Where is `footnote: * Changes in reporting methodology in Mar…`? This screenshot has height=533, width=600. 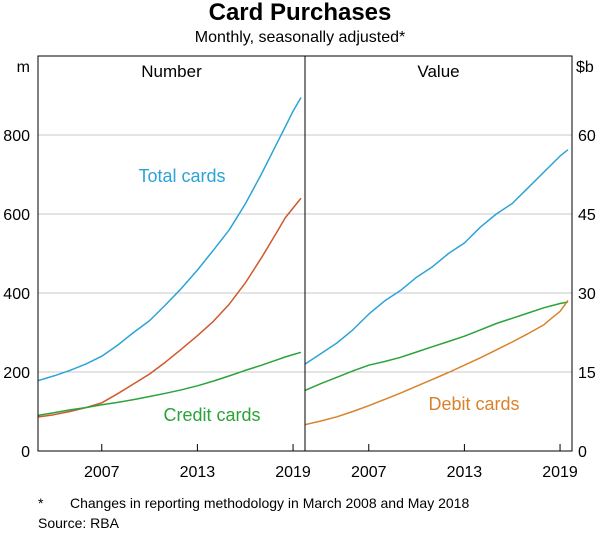 footnote: * Changes in reporting methodology in Mar… is located at coordinates (253, 503).